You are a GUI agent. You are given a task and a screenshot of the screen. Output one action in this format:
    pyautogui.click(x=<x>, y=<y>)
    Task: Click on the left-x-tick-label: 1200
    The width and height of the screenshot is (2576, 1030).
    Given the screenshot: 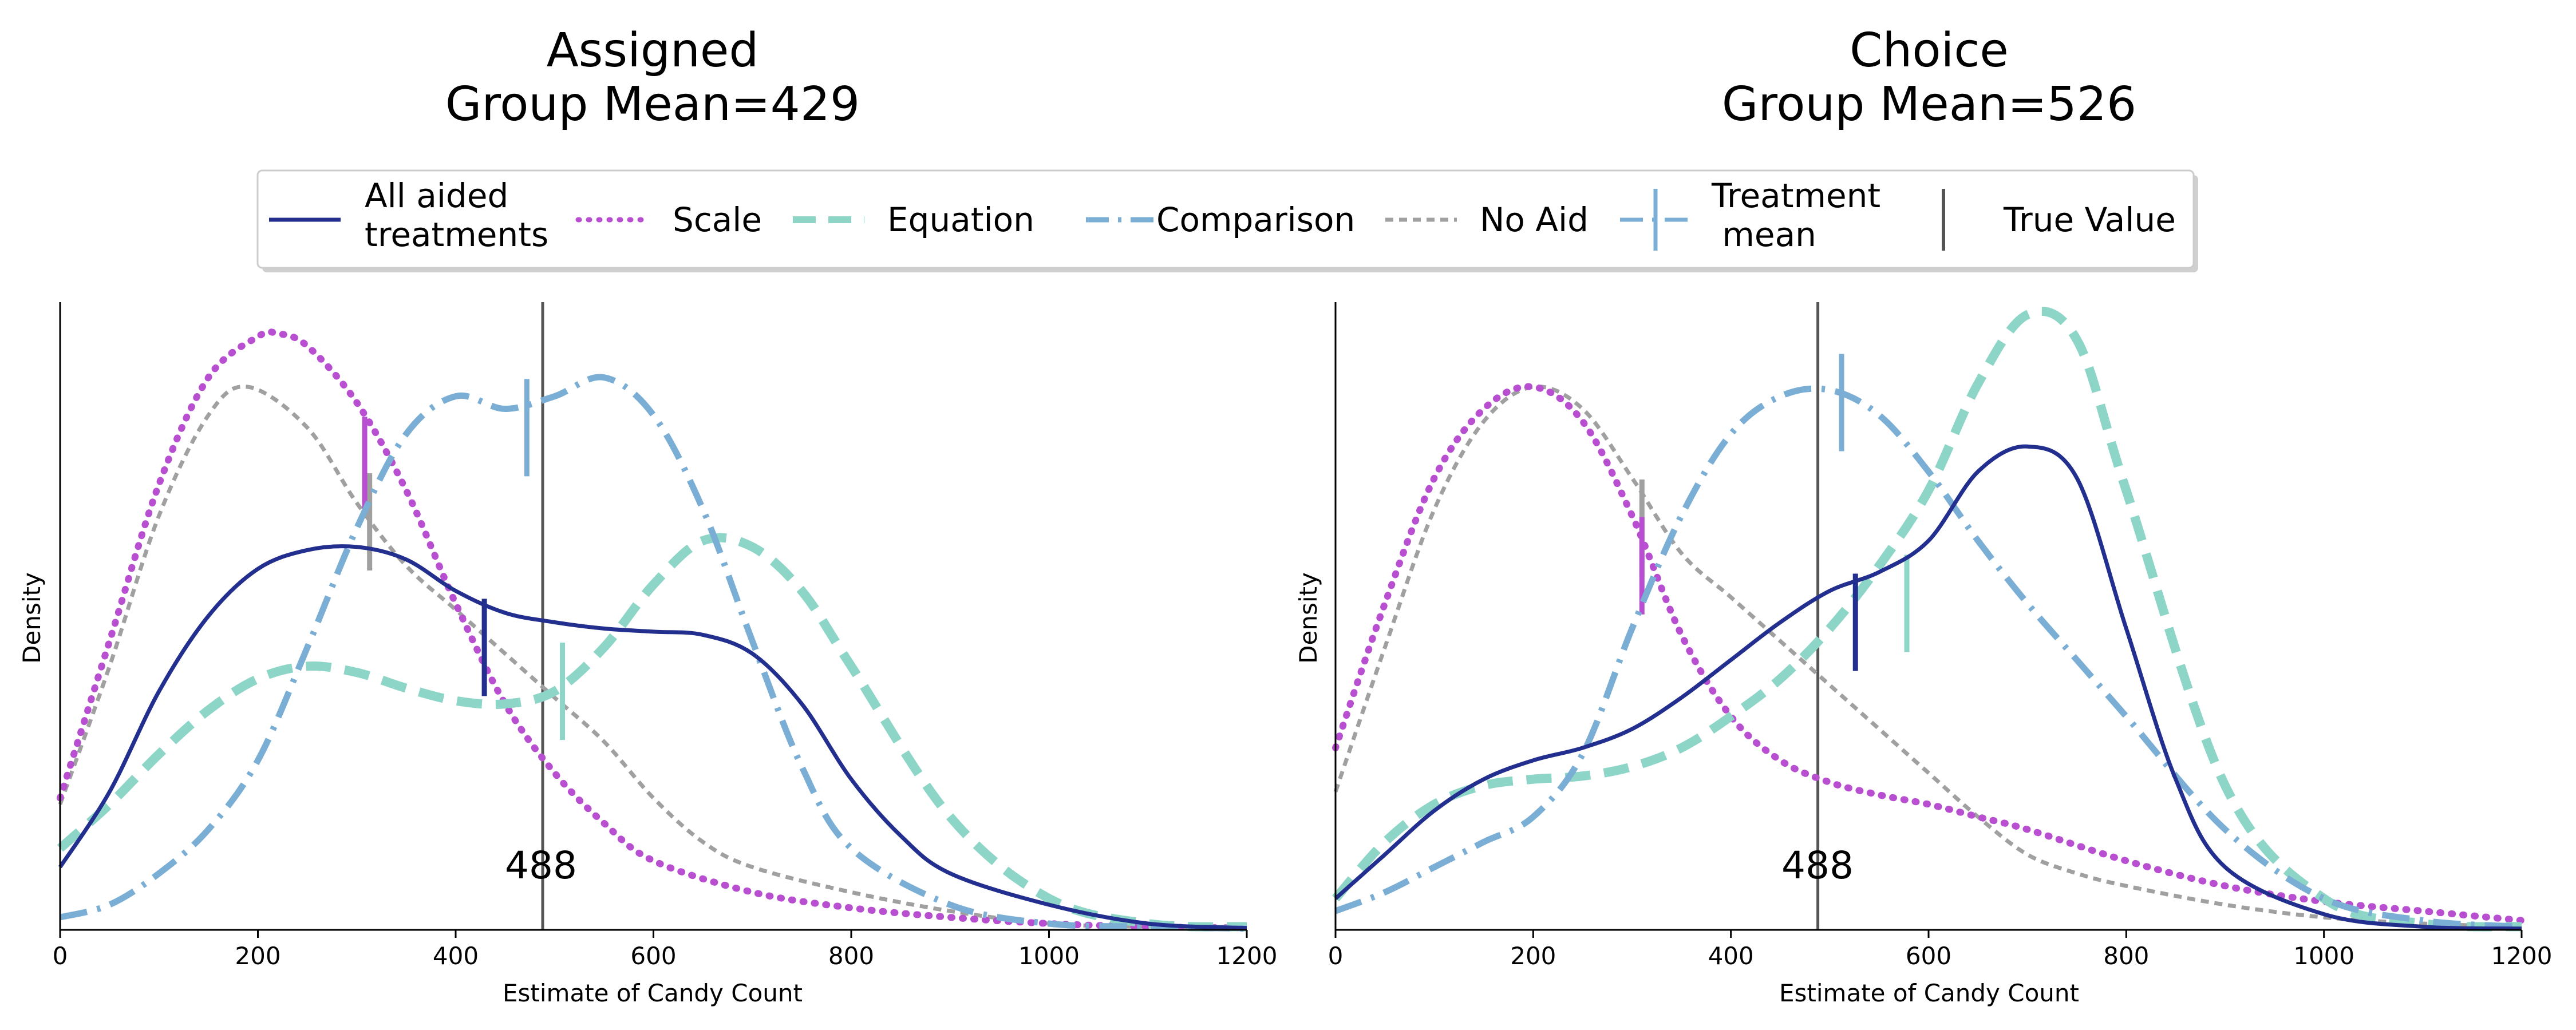 What is the action you would take?
    pyautogui.click(x=1247, y=956)
    